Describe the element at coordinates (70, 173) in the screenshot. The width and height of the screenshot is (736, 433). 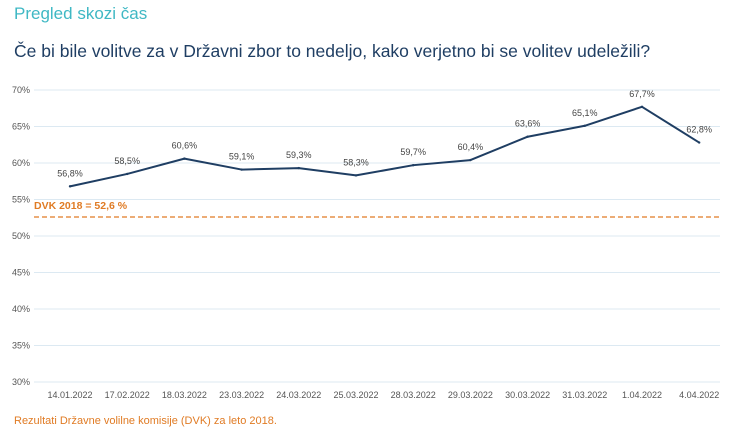
I see `data-label: 56,8%` at that location.